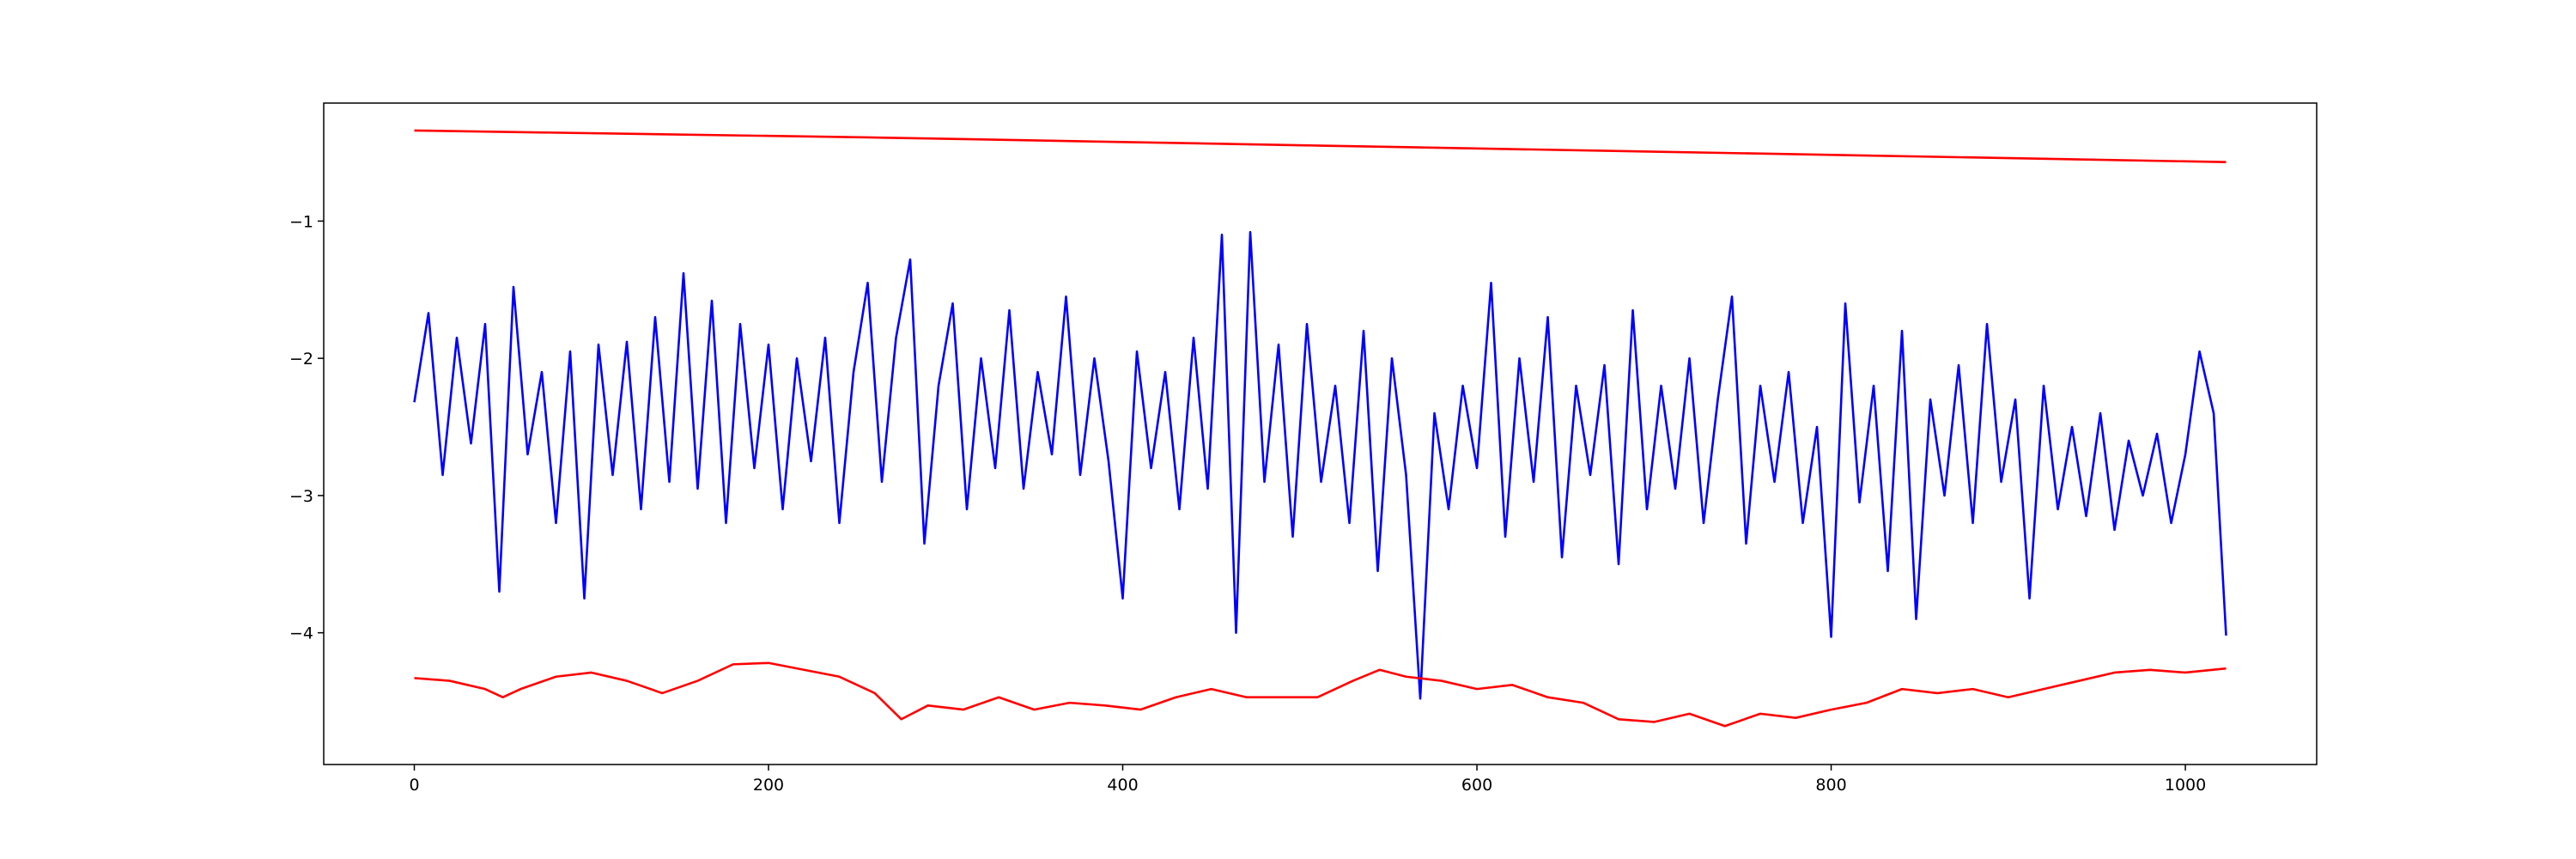  What do you see at coordinates (1830, 786) in the screenshot?
I see `x-tick-label: 800` at bounding box center [1830, 786].